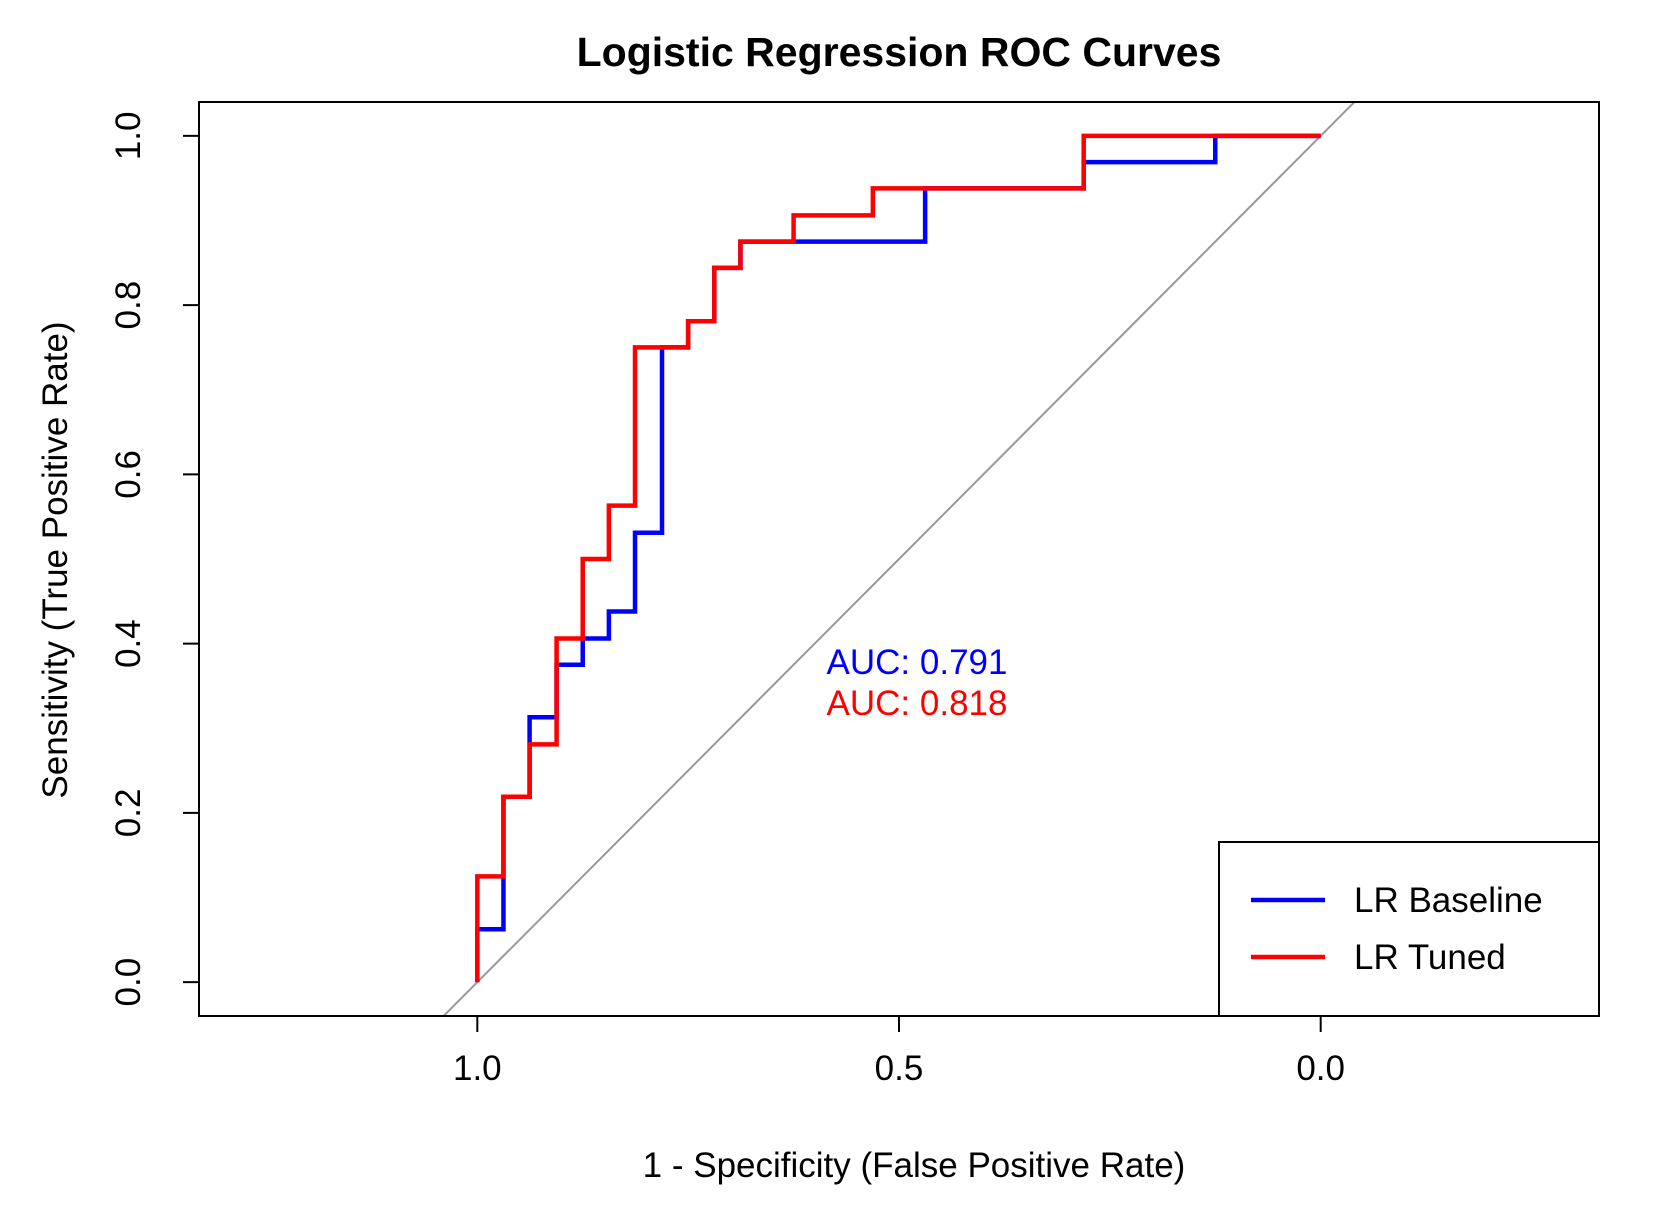 The height and width of the screenshot is (1205, 1680). Describe the element at coordinates (899, 1068) in the screenshot. I see `x-tick-label: 0.5` at that location.